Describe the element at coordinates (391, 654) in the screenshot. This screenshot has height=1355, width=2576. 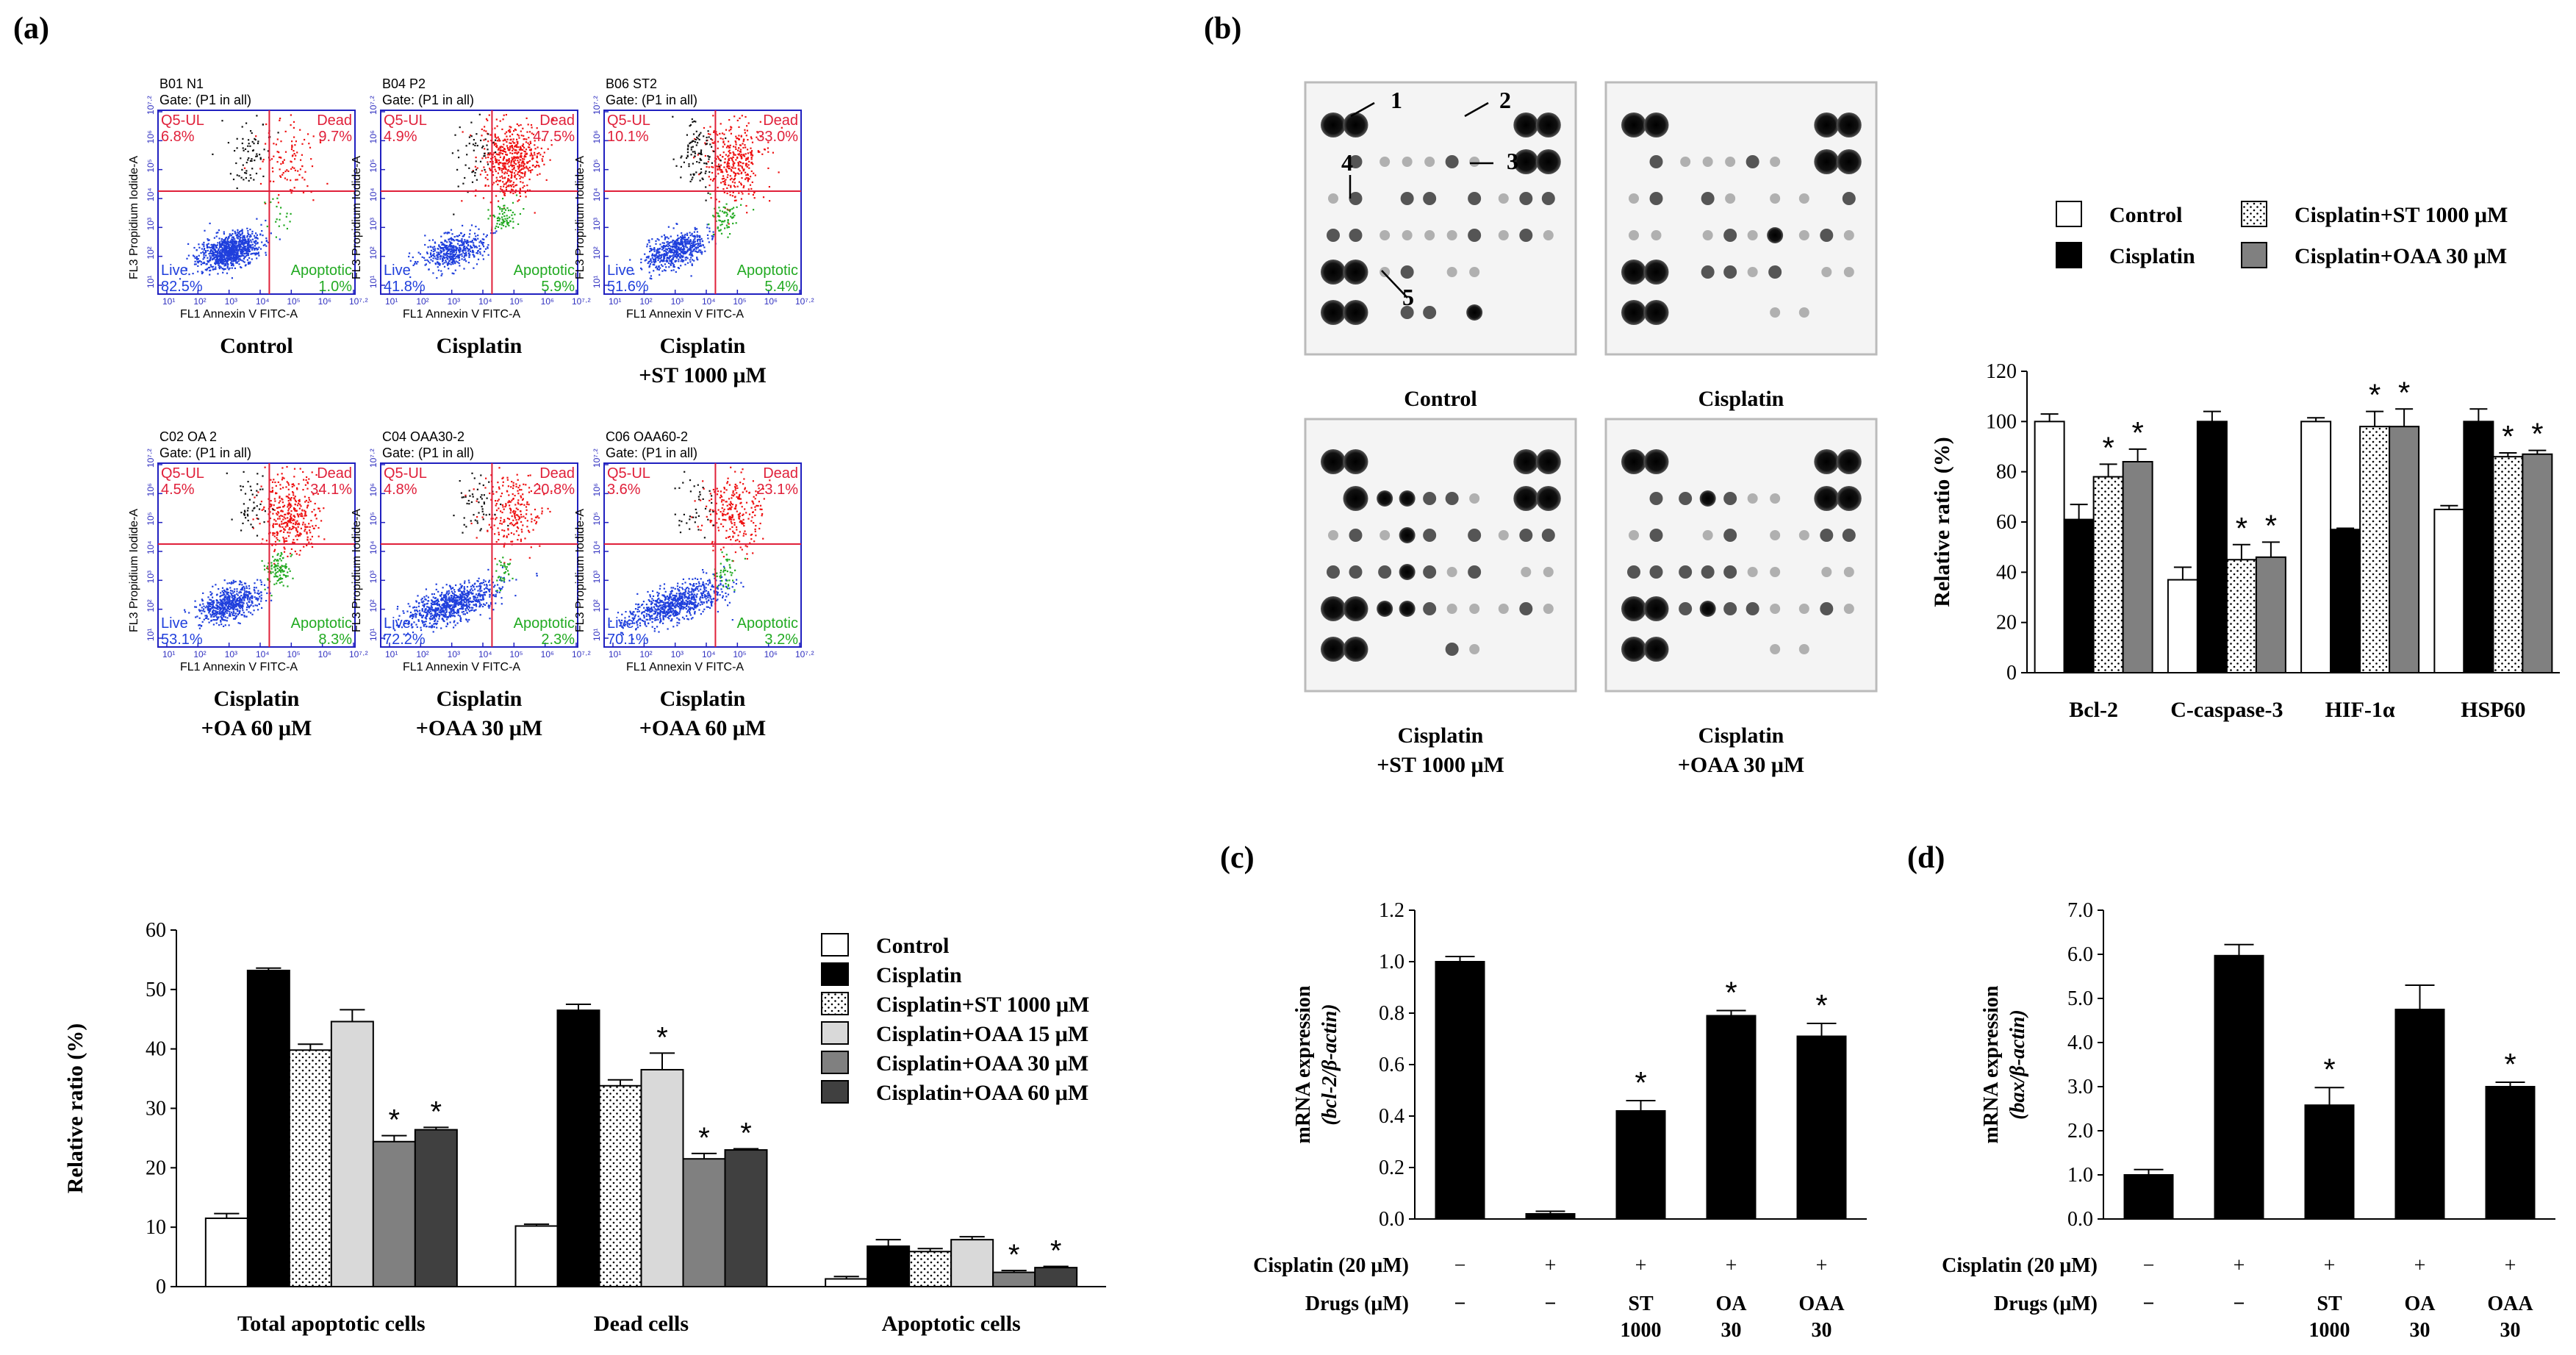
I see `x-tick-label: 10¹` at that location.